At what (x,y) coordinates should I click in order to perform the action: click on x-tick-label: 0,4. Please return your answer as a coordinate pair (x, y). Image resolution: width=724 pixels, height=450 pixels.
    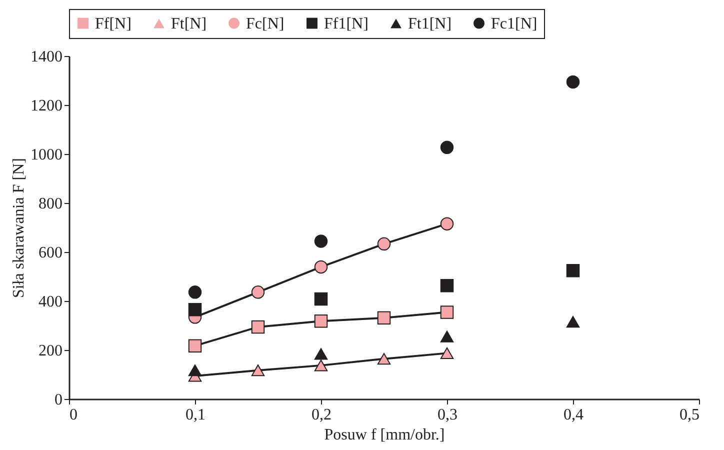
    Looking at the image, I should click on (574, 415).